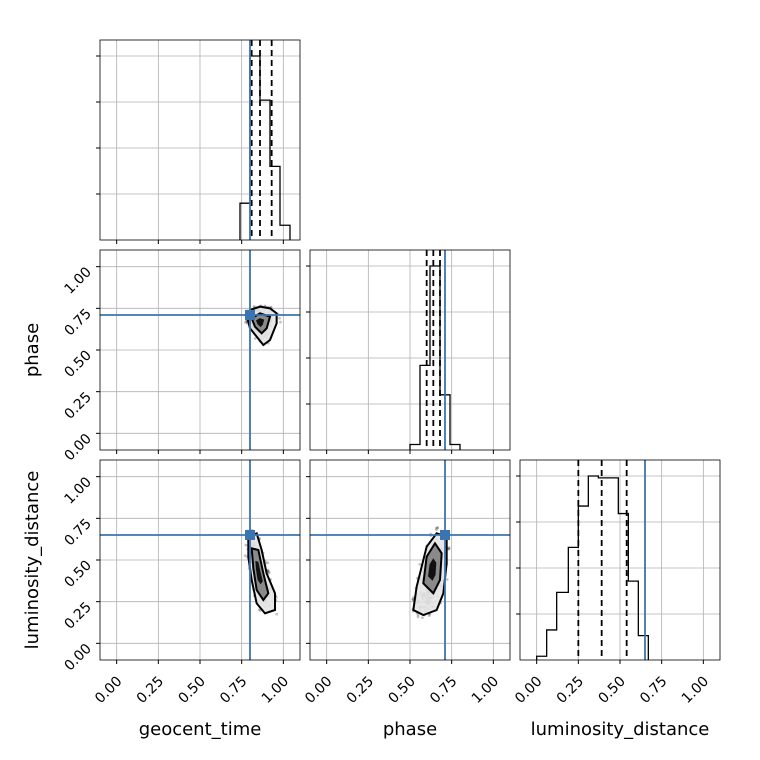 This screenshot has height=760, width=760. What do you see at coordinates (32, 350) in the screenshot?
I see `y-axis-label-phase: phase` at bounding box center [32, 350].